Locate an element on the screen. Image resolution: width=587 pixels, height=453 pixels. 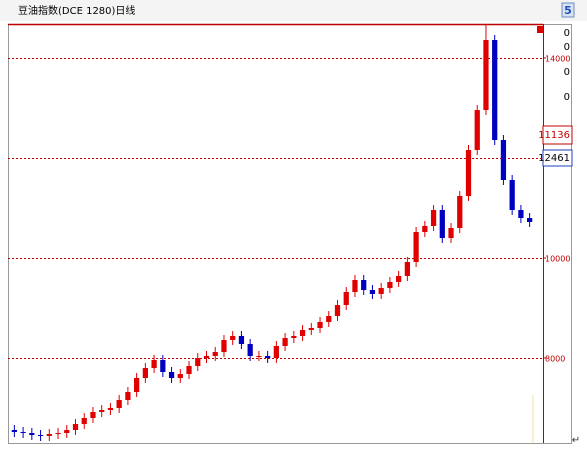
marker is located at coordinates (540, 29).